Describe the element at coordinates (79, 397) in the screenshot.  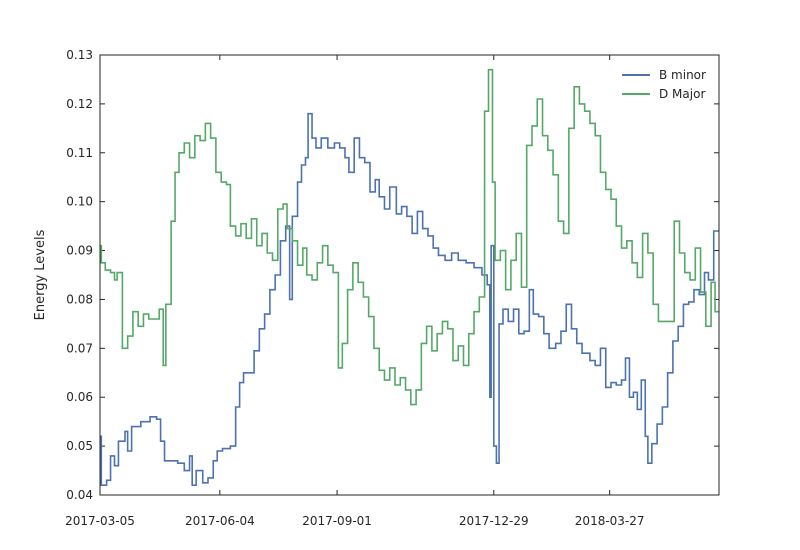
I see `y-tick-label: 0.06` at that location.